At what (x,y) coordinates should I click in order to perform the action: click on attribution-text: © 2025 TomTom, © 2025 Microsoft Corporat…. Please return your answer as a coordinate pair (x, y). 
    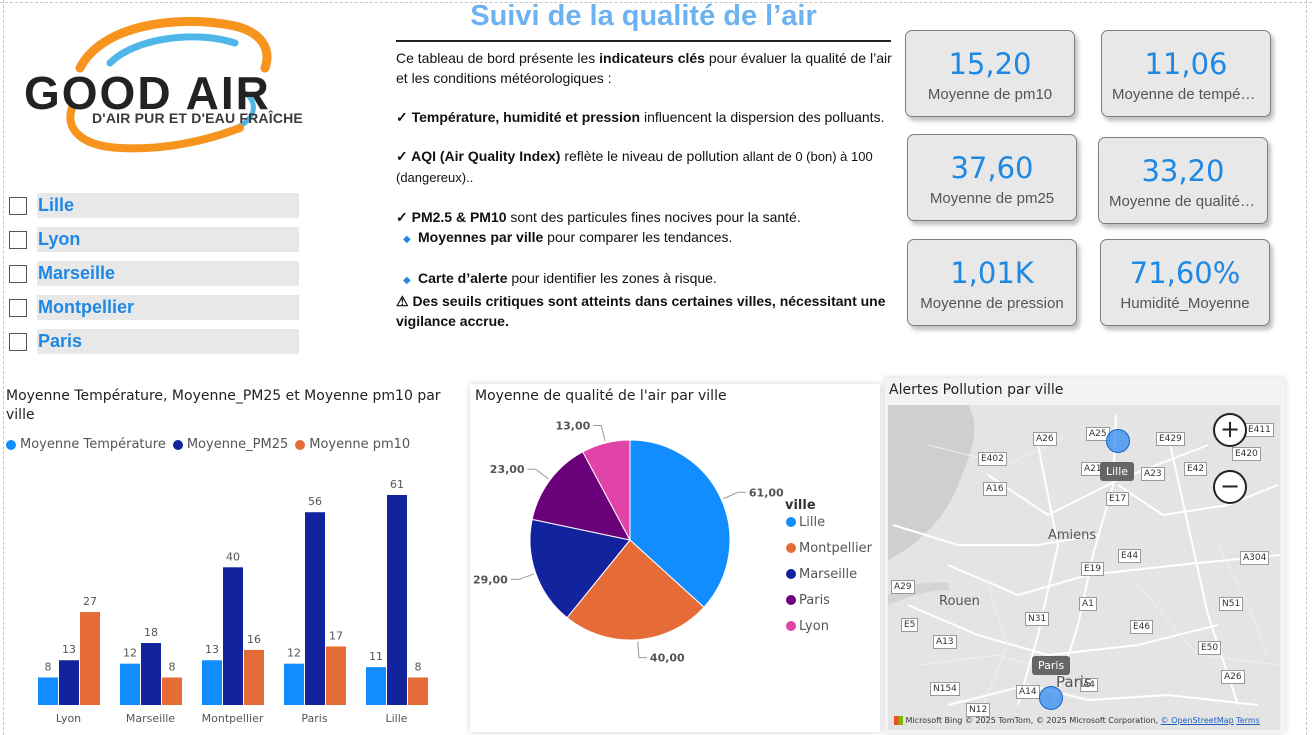
    Looking at the image, I should click on (1062, 720).